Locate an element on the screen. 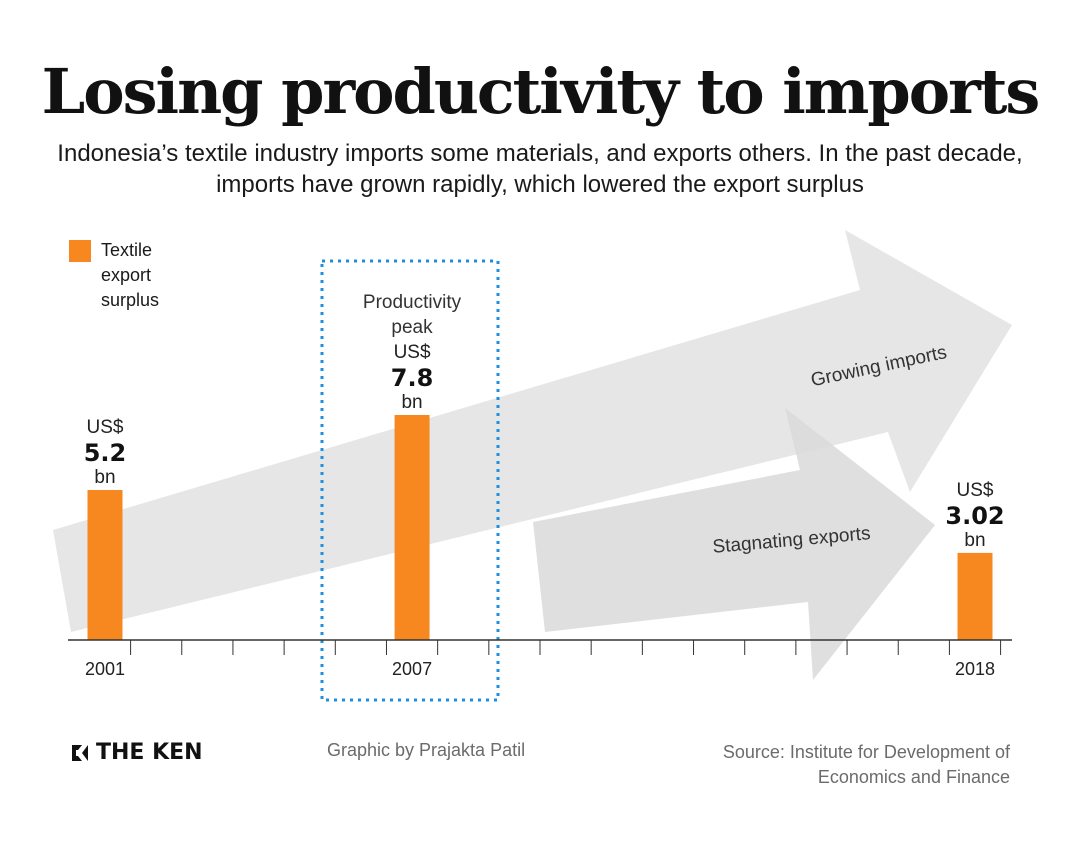 The height and width of the screenshot is (841, 1080). bar-label-prefix-2018: US$ is located at coordinates (975, 490).